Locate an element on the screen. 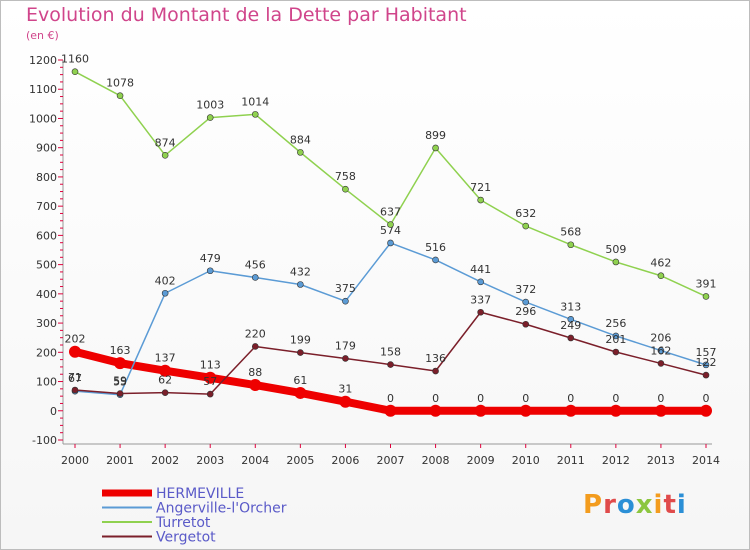 The width and height of the screenshot is (750, 550). data-label: 1003 is located at coordinates (210, 105).